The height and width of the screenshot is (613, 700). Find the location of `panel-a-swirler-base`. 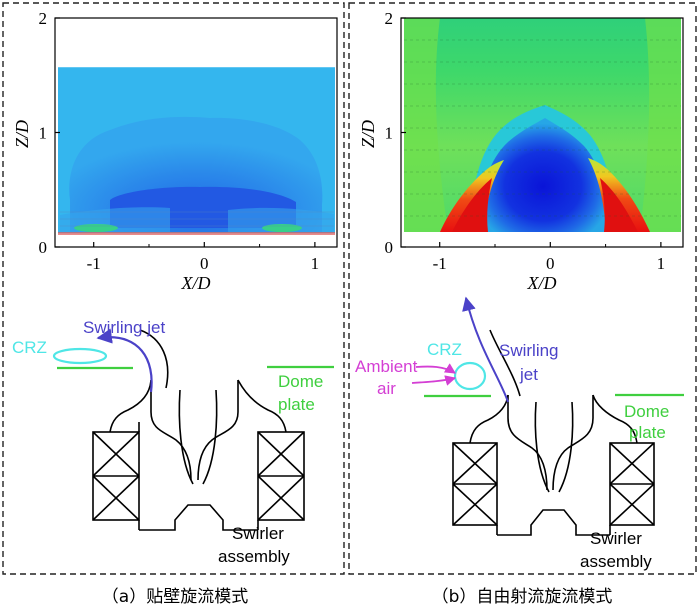

panel-a-swirler-base is located at coordinates (198, 517).